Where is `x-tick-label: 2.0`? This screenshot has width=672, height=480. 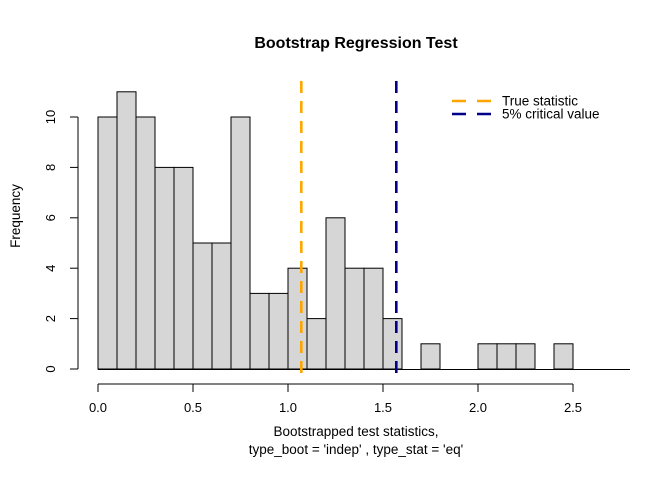 x-tick-label: 2.0 is located at coordinates (478, 407).